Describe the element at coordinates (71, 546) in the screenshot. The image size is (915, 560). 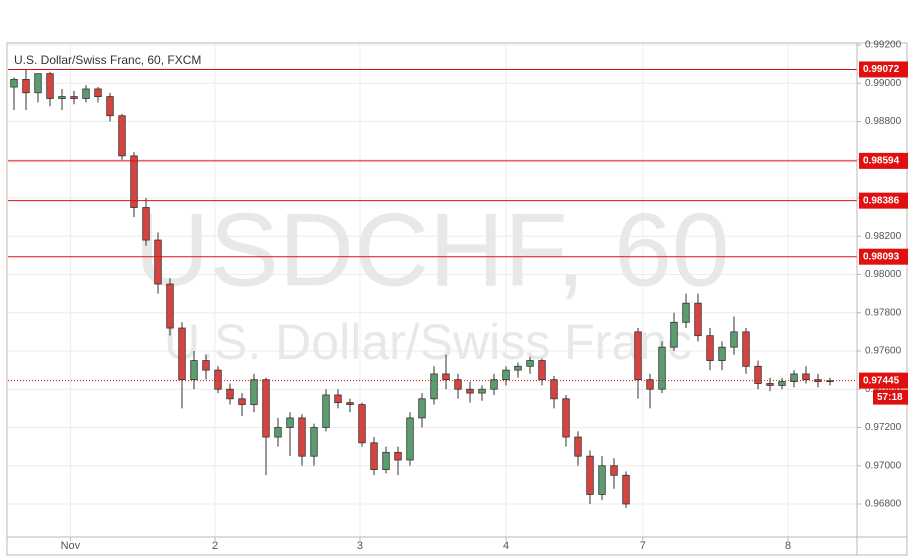
I see `x-tick-label: Nov` at that location.